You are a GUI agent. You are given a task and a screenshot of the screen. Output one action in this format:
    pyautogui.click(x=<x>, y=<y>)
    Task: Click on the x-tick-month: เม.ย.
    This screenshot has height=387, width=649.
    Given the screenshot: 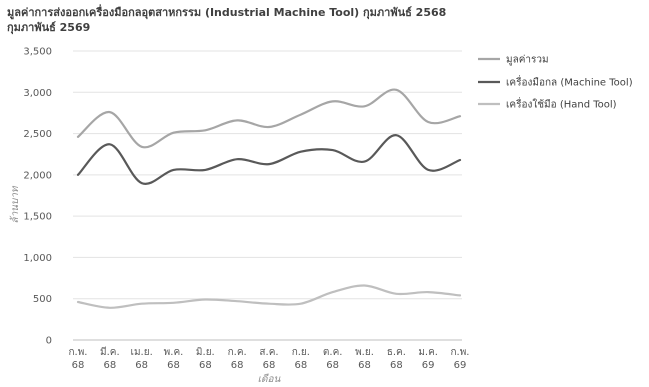 What is the action you would take?
    pyautogui.click(x=142, y=352)
    